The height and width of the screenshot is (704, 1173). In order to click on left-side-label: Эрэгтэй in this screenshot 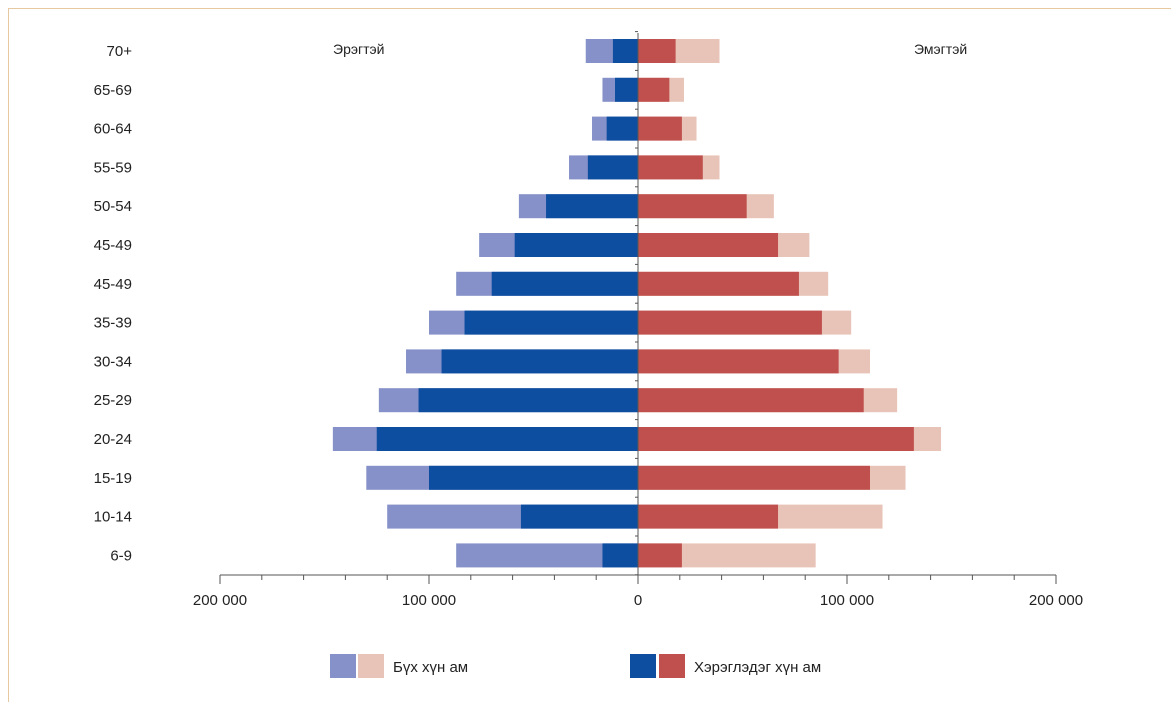, I will do `click(358, 49)`.